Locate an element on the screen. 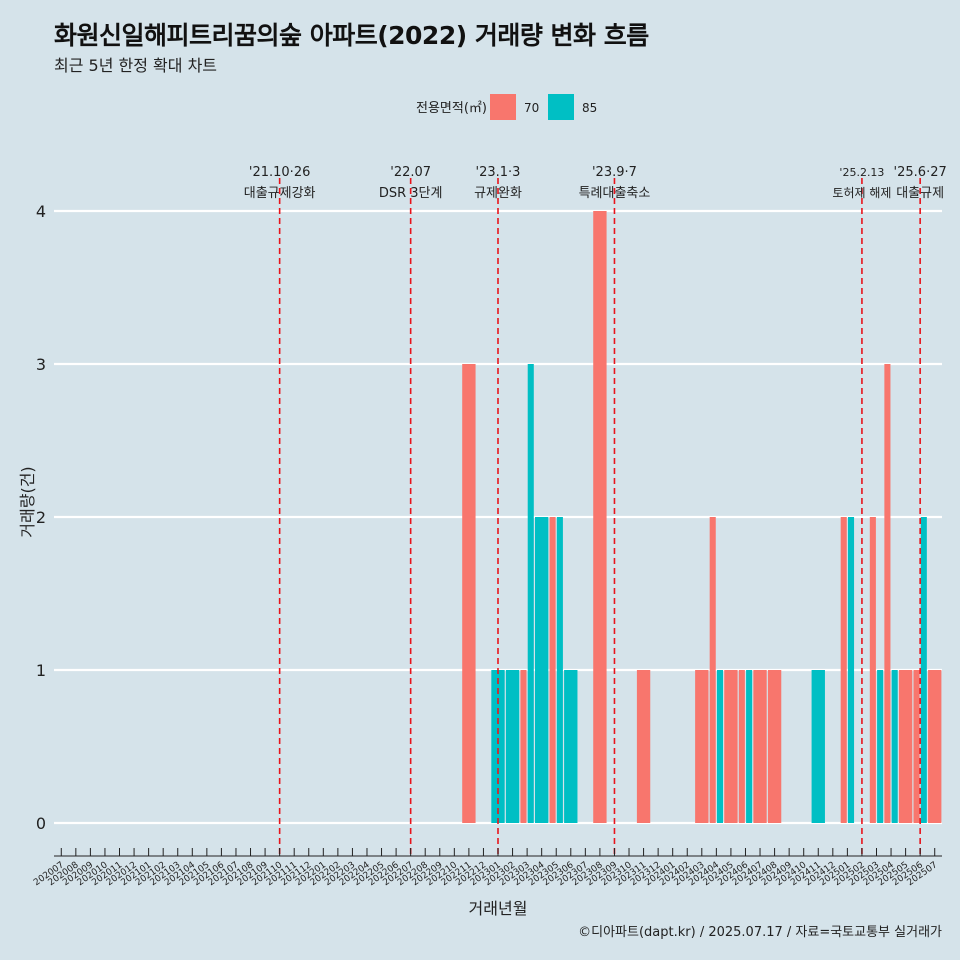 The height and width of the screenshot is (960, 960). event-label-202301: 규제완화 is located at coordinates (498, 193).